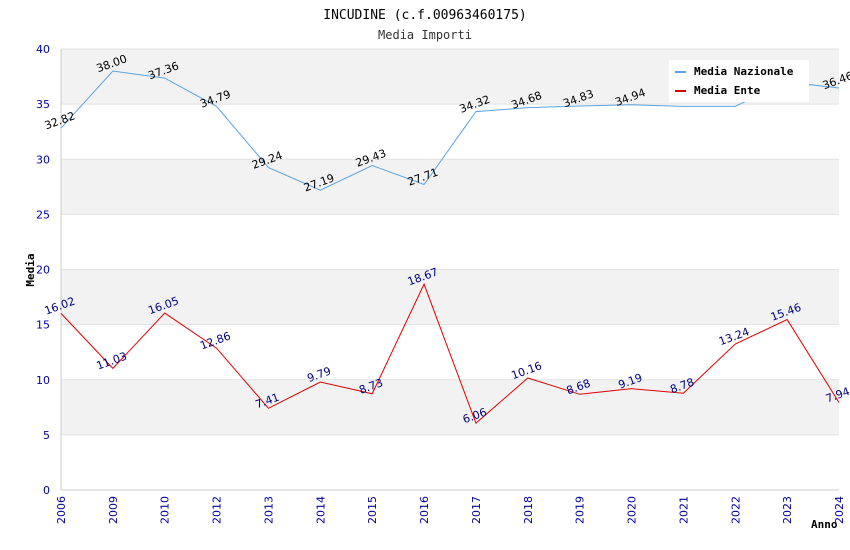 Image resolution: width=850 pixels, height=550 pixels. I want to click on x-tick-label: 2024, so click(839, 510).